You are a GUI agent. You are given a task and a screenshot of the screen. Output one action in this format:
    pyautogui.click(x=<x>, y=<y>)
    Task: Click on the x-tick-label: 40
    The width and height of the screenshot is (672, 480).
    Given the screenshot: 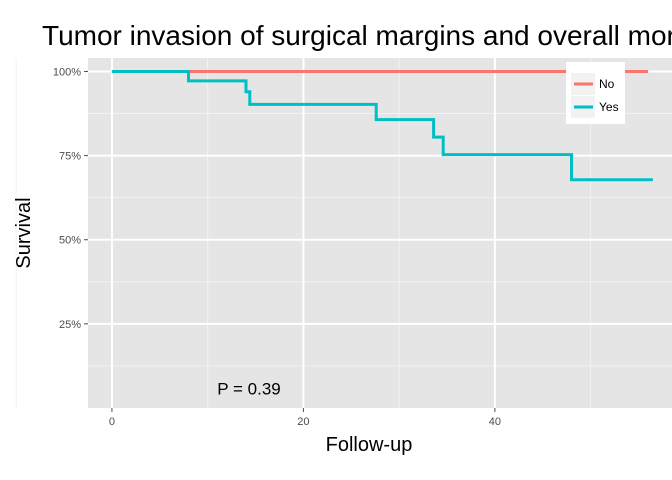 What is the action you would take?
    pyautogui.click(x=495, y=422)
    